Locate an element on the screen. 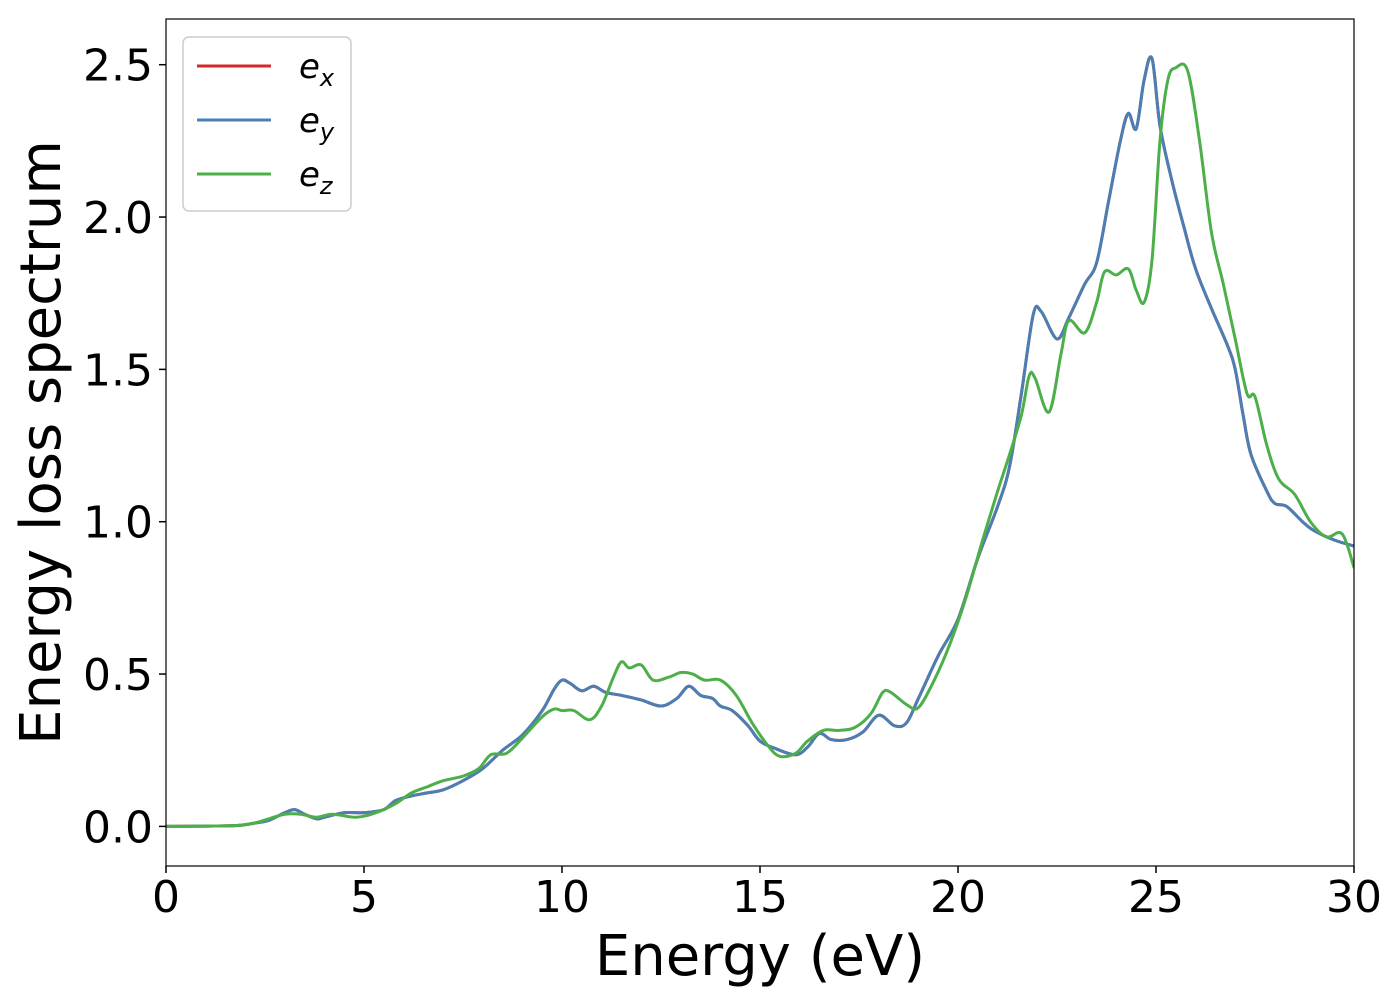  y-tick-label: 0.5 is located at coordinates (118, 675).